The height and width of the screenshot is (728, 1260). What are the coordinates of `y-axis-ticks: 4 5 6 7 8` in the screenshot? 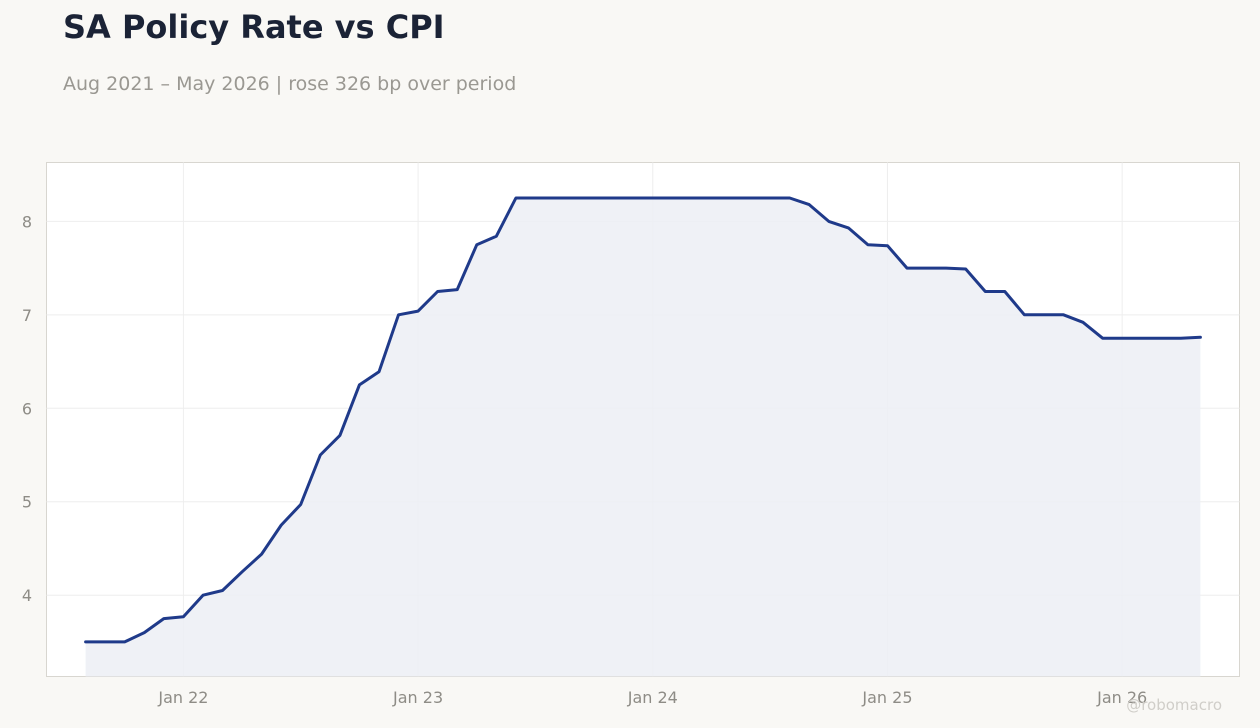 It's located at (27, 408).